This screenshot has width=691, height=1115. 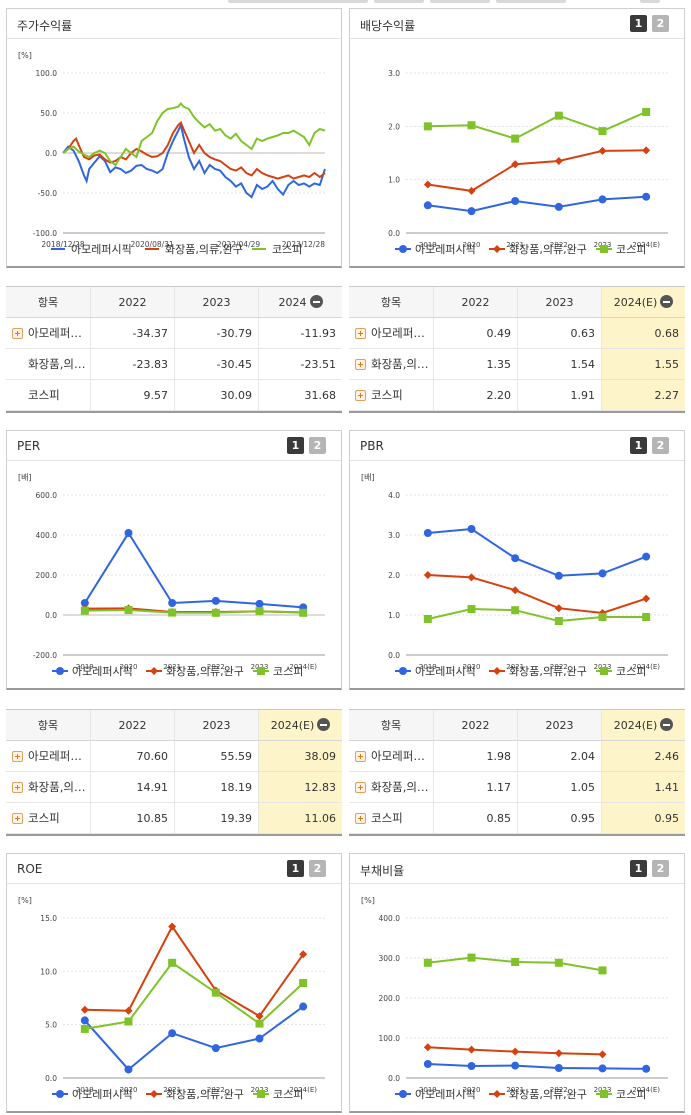 What do you see at coordinates (62, 244) in the screenshot?
I see `x-tick-label: 2018/12/28` at bounding box center [62, 244].